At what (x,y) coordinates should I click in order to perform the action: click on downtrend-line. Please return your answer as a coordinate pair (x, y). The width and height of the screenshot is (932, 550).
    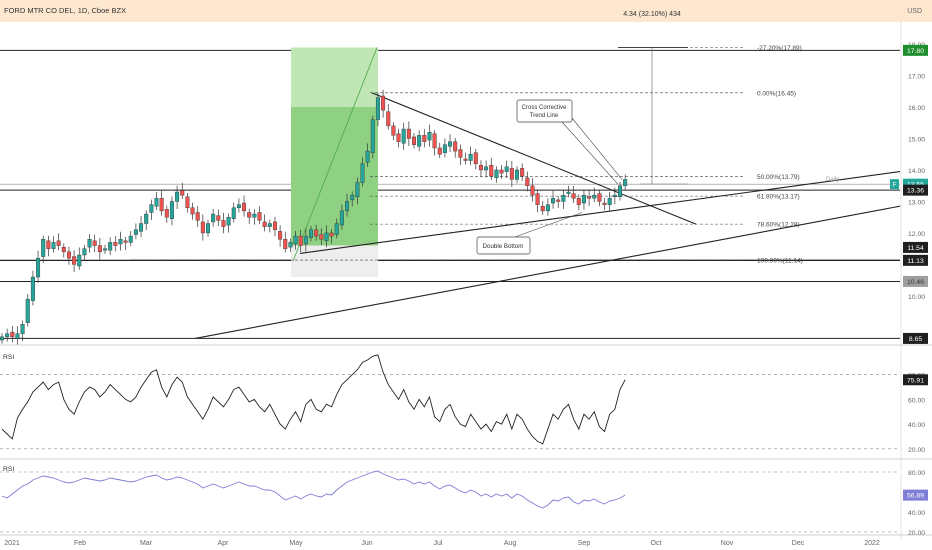
    Looking at the image, I should click on (534, 158).